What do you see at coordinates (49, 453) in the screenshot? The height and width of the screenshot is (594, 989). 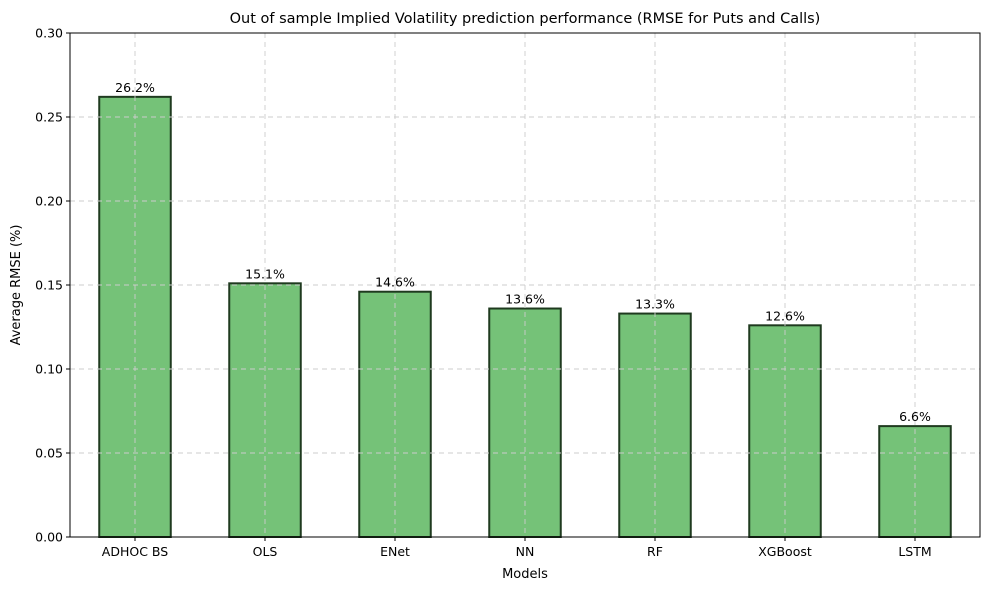 I see `y-tick-label: 0.05` at bounding box center [49, 453].